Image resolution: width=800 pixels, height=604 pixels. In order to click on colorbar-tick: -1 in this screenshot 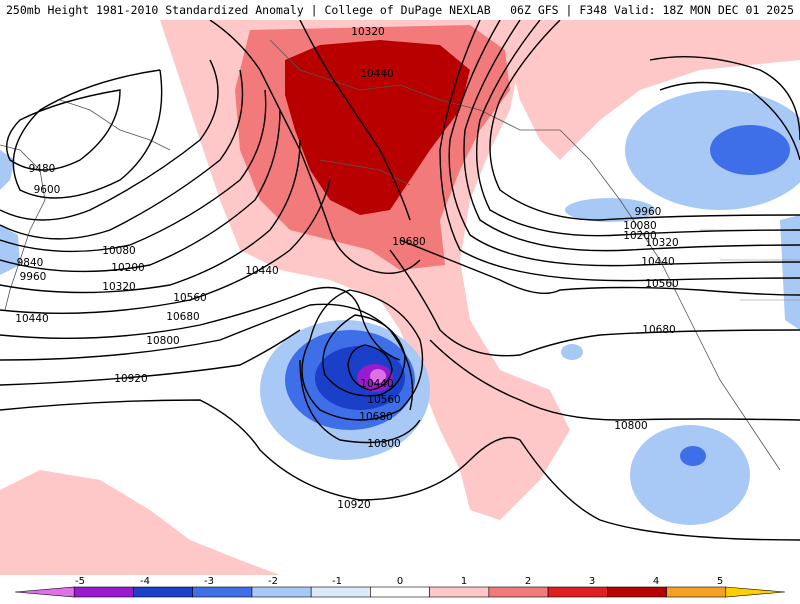, I will do `click(337, 581)`.